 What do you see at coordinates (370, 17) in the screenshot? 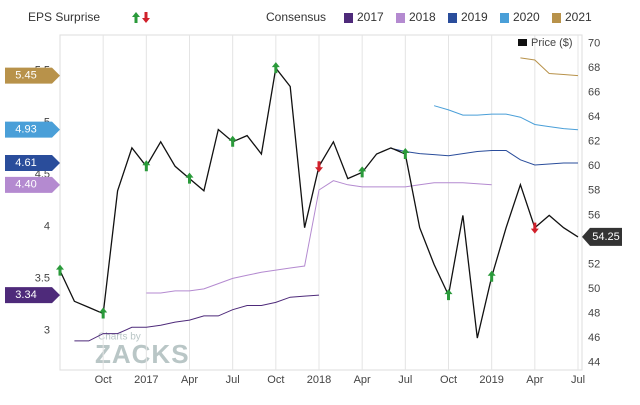
I see `legend-label: 2017` at bounding box center [370, 17].